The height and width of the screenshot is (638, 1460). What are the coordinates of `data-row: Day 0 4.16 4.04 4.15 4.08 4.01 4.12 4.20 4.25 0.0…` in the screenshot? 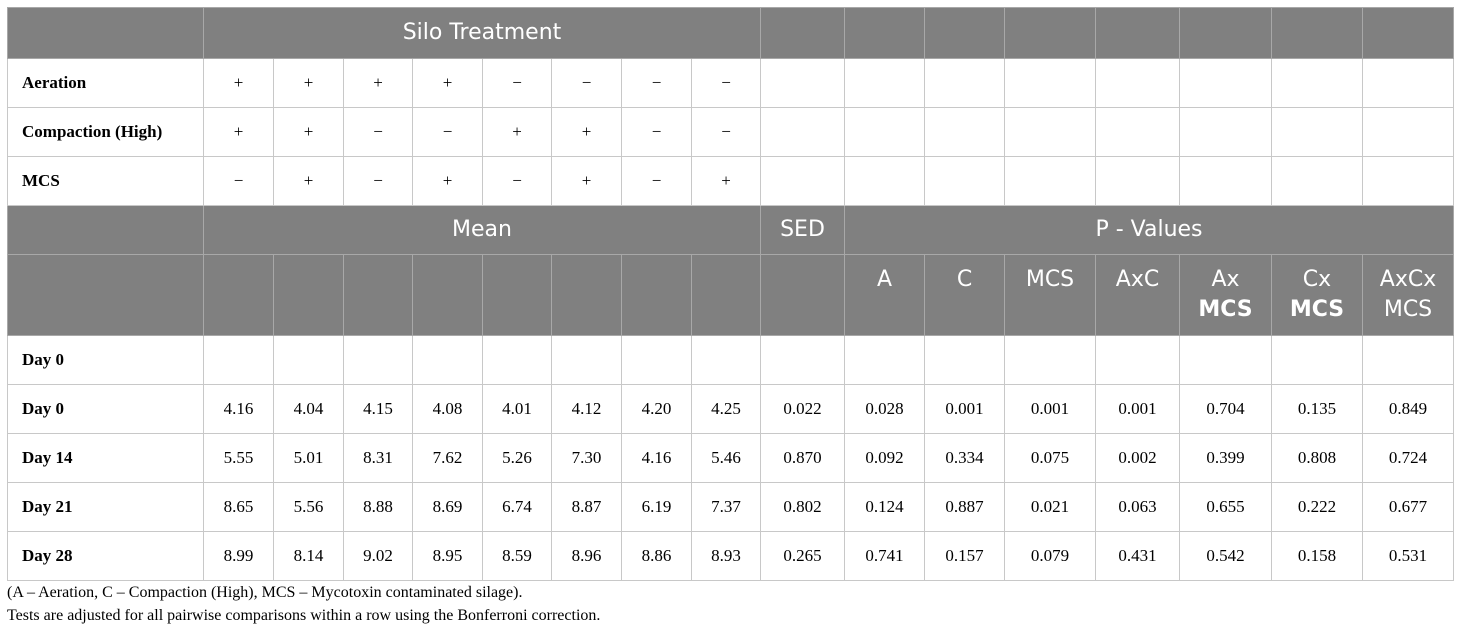 It's located at (730, 409).